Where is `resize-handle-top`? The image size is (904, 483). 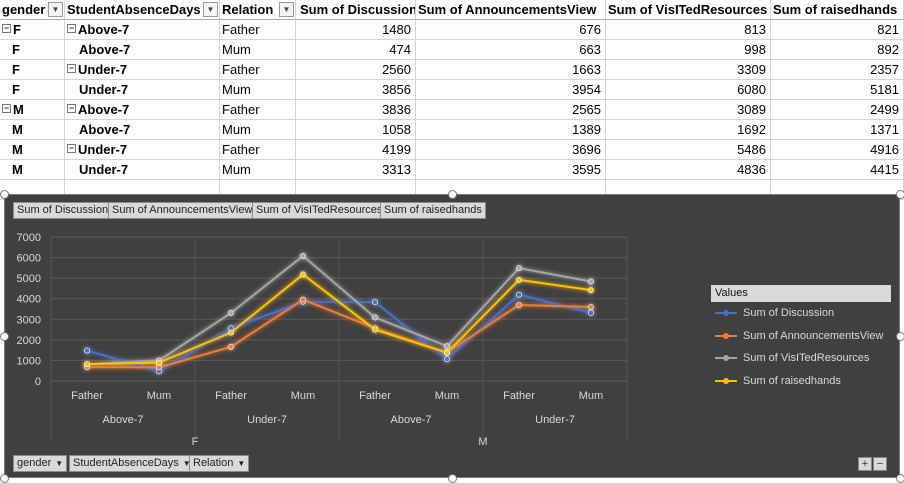 resize-handle-top is located at coordinates (452, 194).